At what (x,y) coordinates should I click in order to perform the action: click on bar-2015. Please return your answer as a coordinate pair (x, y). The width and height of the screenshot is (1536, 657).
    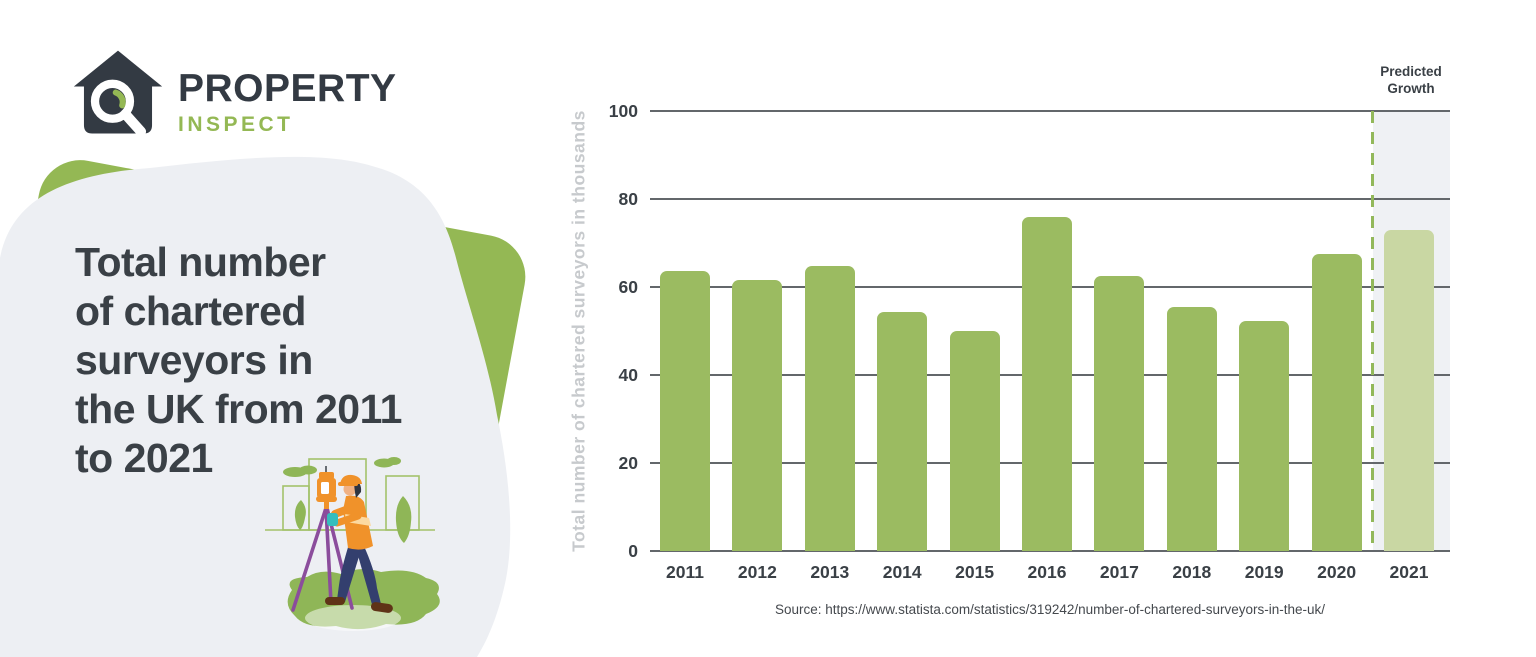
    Looking at the image, I should click on (974, 441).